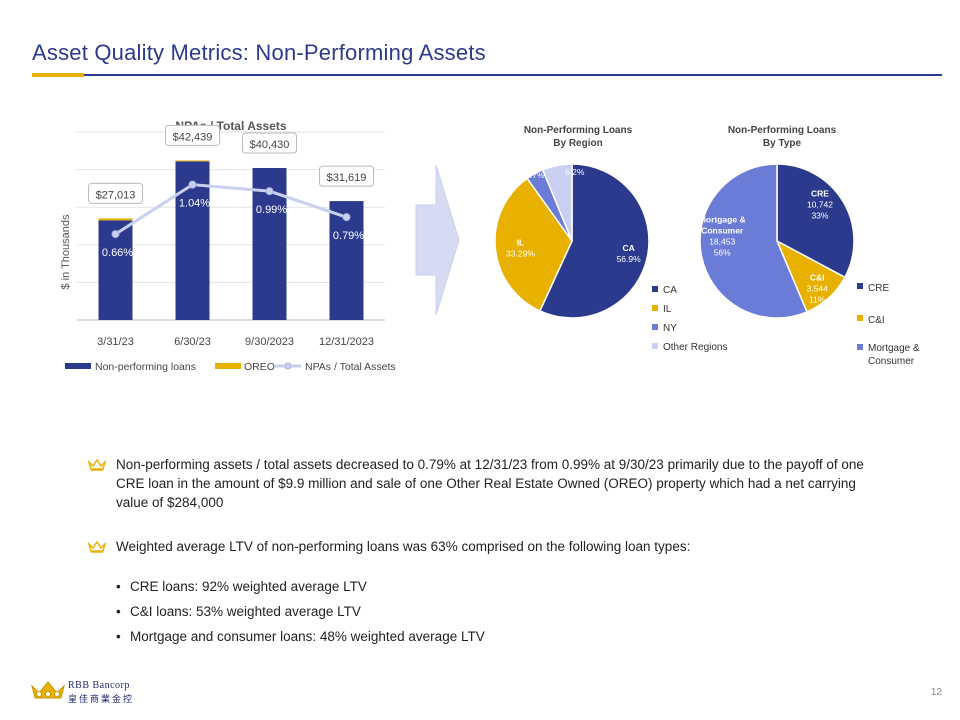 This screenshot has height=720, width=960. Describe the element at coordinates (753, 241) in the screenshot. I see `pie-slice-mortgage-consumer` at that location.